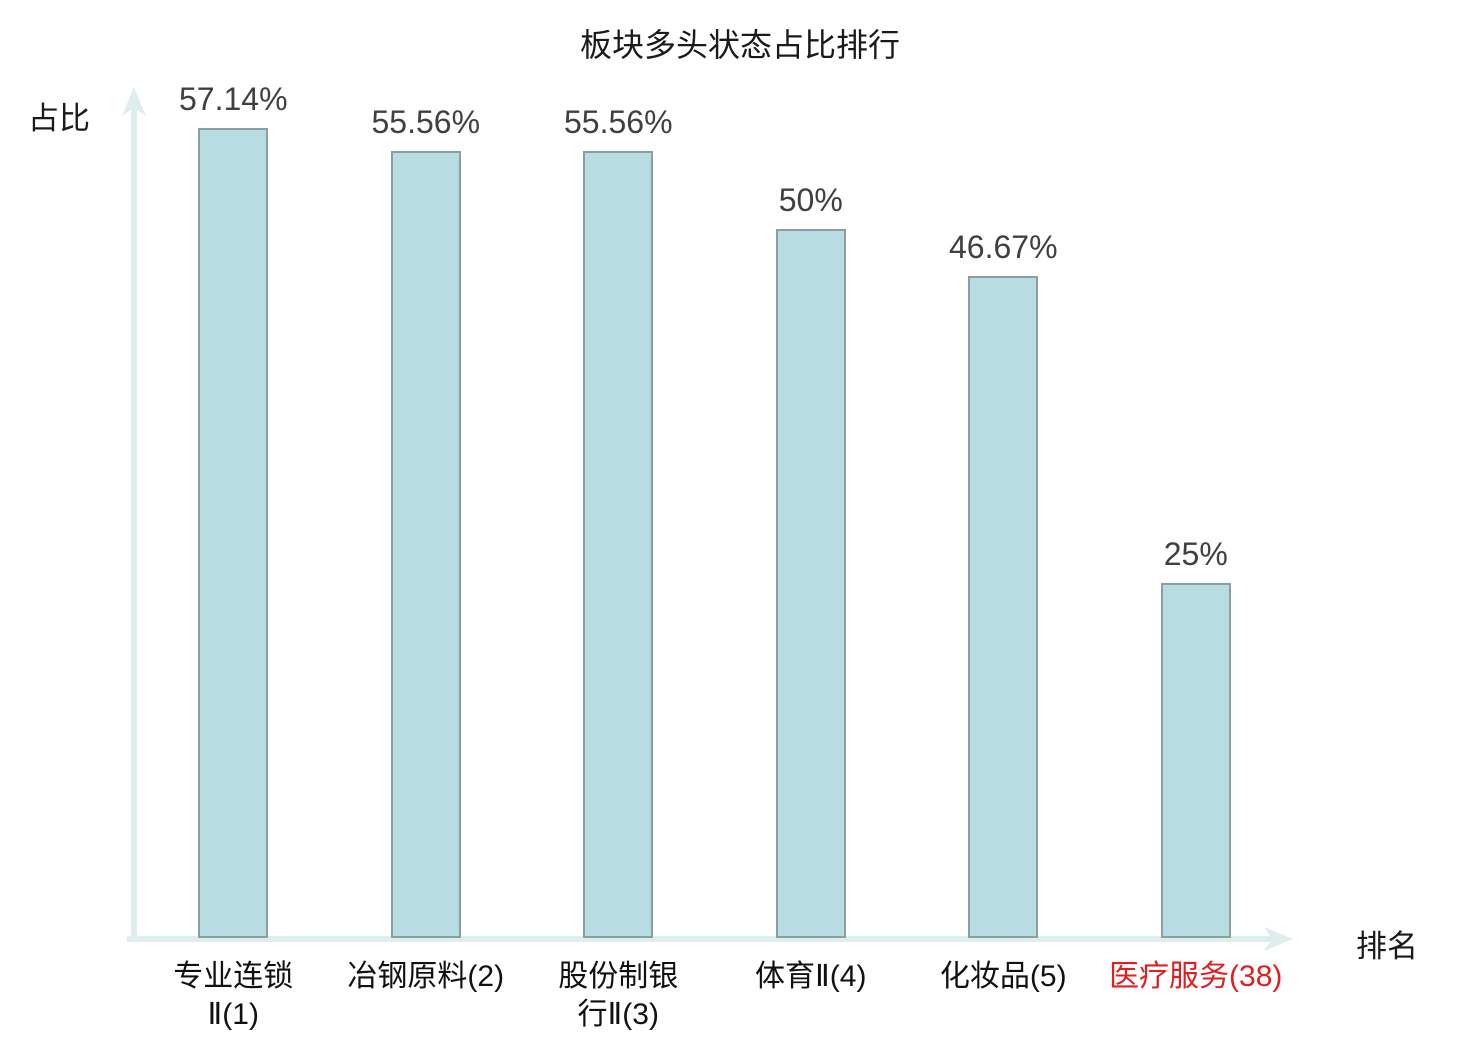 The height and width of the screenshot is (1040, 1480). Describe the element at coordinates (59, 118) in the screenshot. I see `y-axis-label: 占比` at that location.